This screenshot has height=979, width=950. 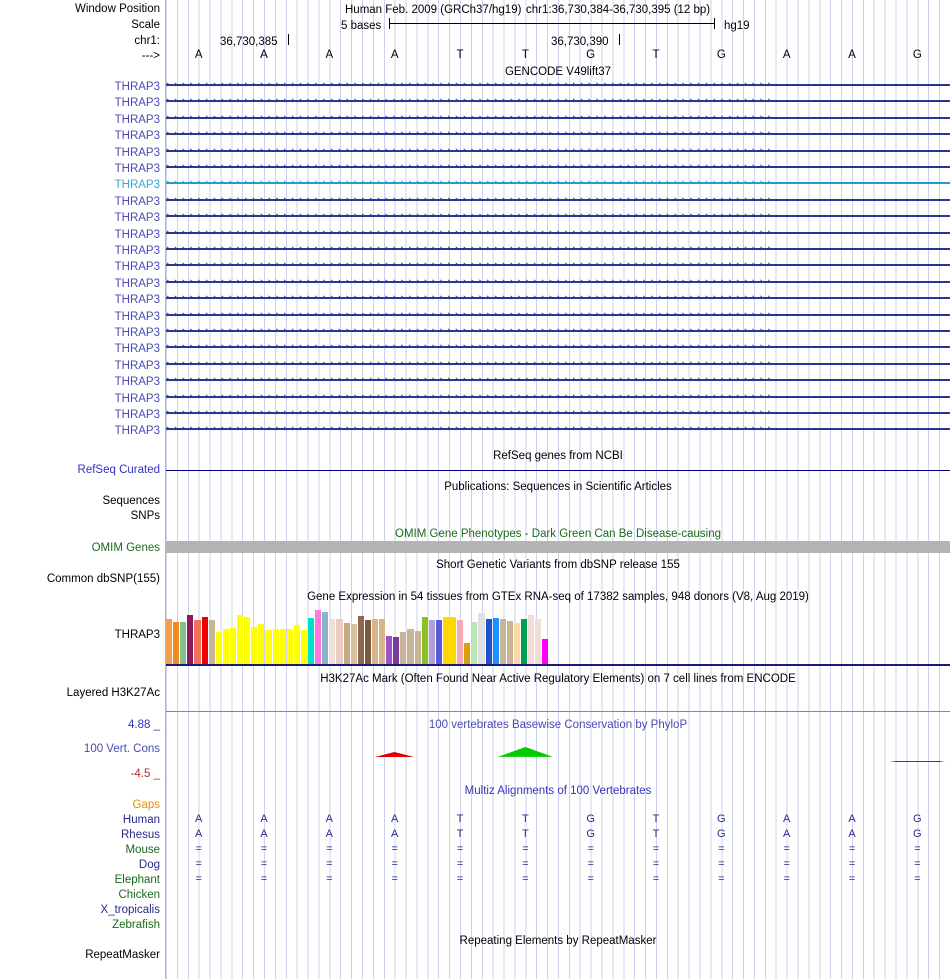 What do you see at coordinates (145, 516) in the screenshot?
I see `publications-label-snps: SNPs` at bounding box center [145, 516].